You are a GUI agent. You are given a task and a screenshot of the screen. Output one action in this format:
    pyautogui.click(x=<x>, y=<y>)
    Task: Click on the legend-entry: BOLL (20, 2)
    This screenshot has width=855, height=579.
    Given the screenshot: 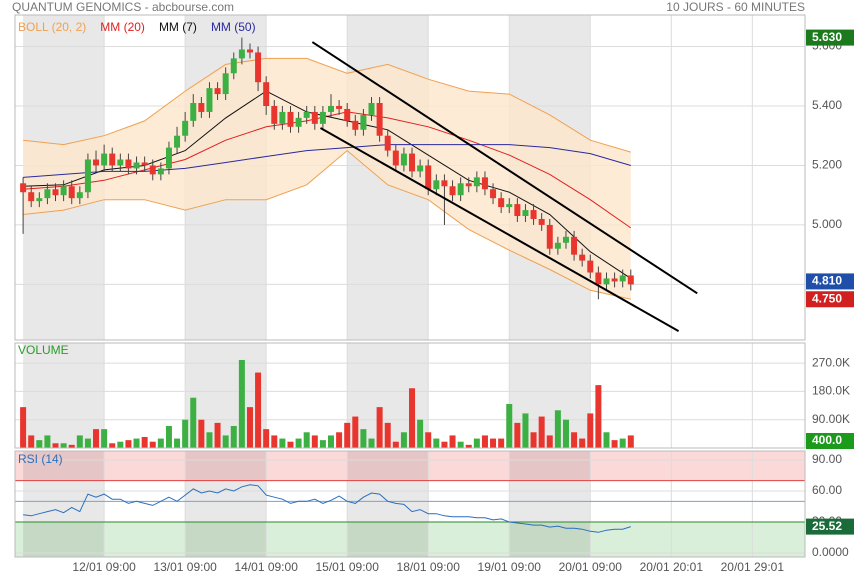 What is the action you would take?
    pyautogui.click(x=52, y=27)
    